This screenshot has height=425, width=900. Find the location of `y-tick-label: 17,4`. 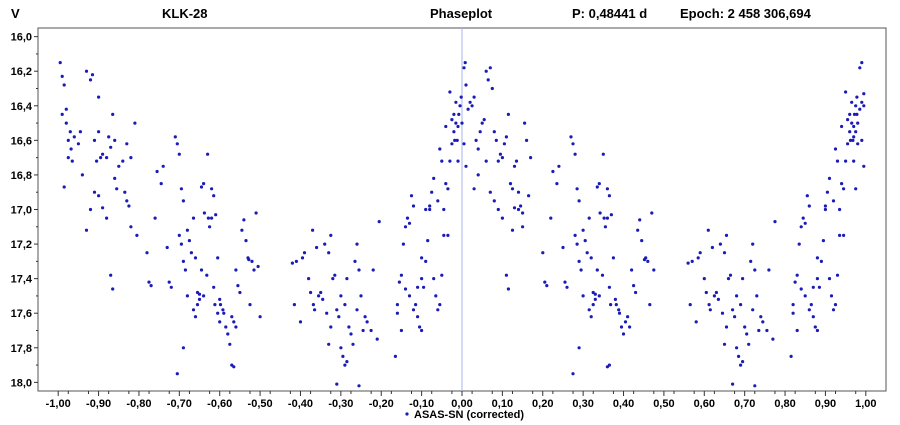

y-tick-label: 17,4 is located at coordinates (22, 280).